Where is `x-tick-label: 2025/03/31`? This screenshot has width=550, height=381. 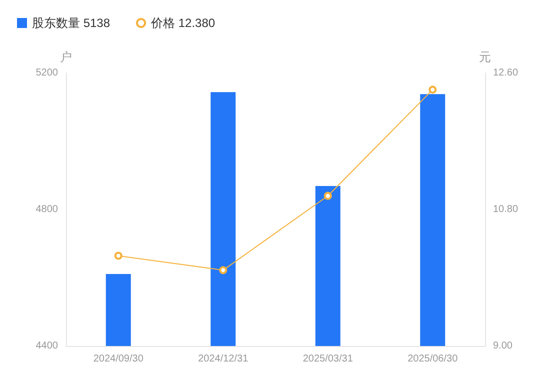
x-tick-label: 2025/03/31 is located at coordinates (328, 359).